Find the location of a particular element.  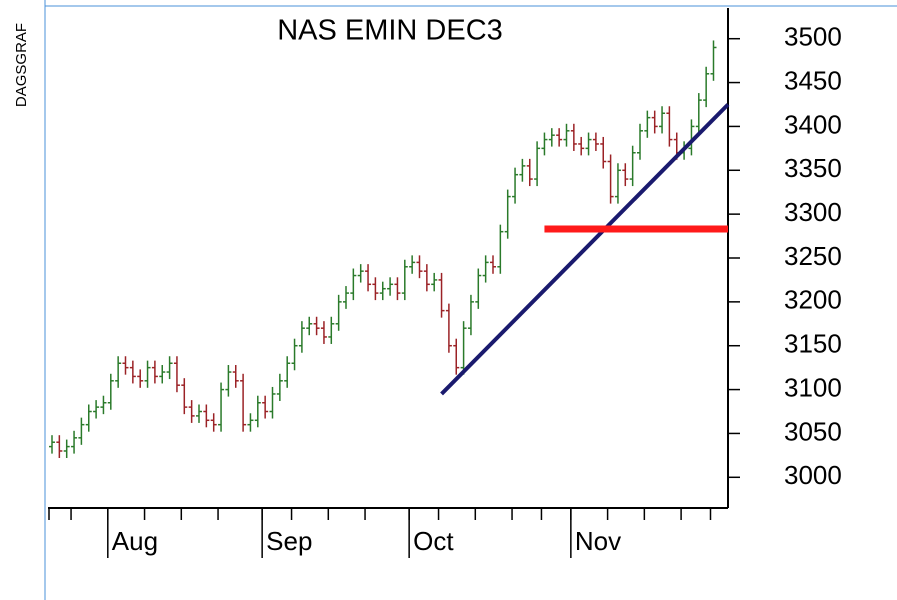

y-tick-label: 3350 is located at coordinates (813, 168).